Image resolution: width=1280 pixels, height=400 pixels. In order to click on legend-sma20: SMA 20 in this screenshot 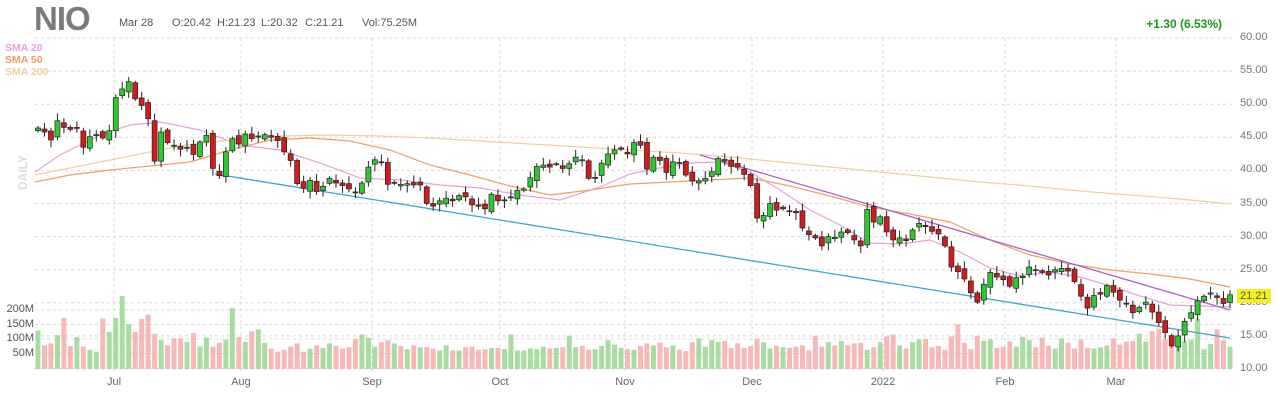, I will do `click(24, 48)`.